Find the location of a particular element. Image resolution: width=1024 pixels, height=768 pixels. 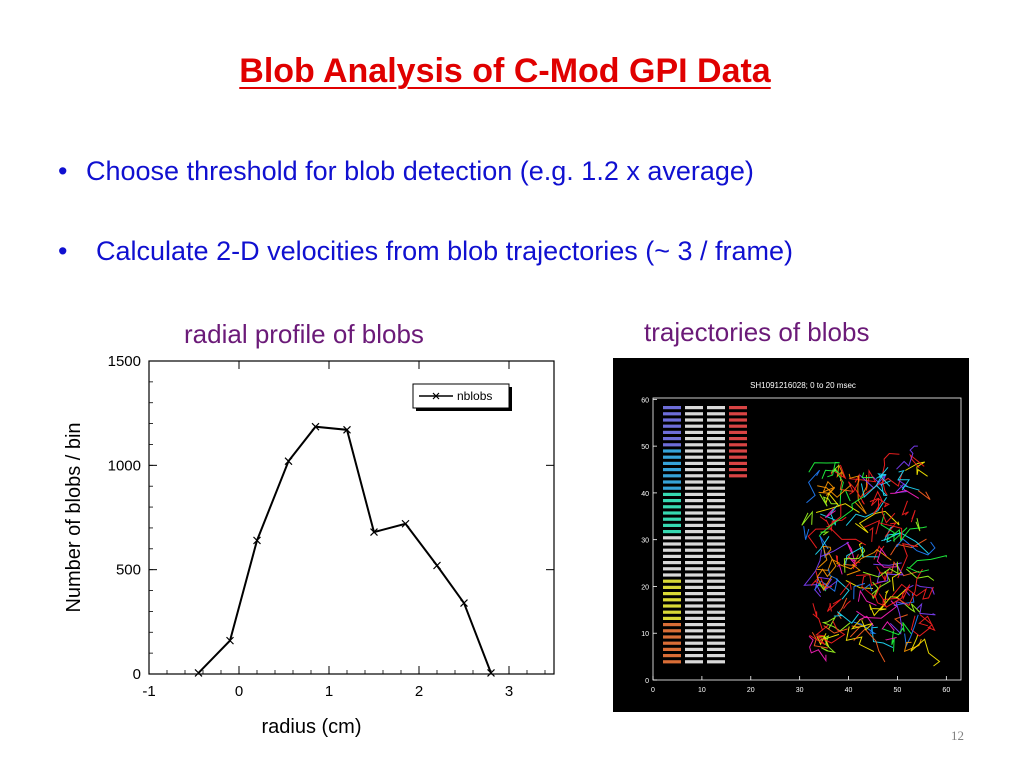

traj-x-tick-label: 10 is located at coordinates (702, 690).